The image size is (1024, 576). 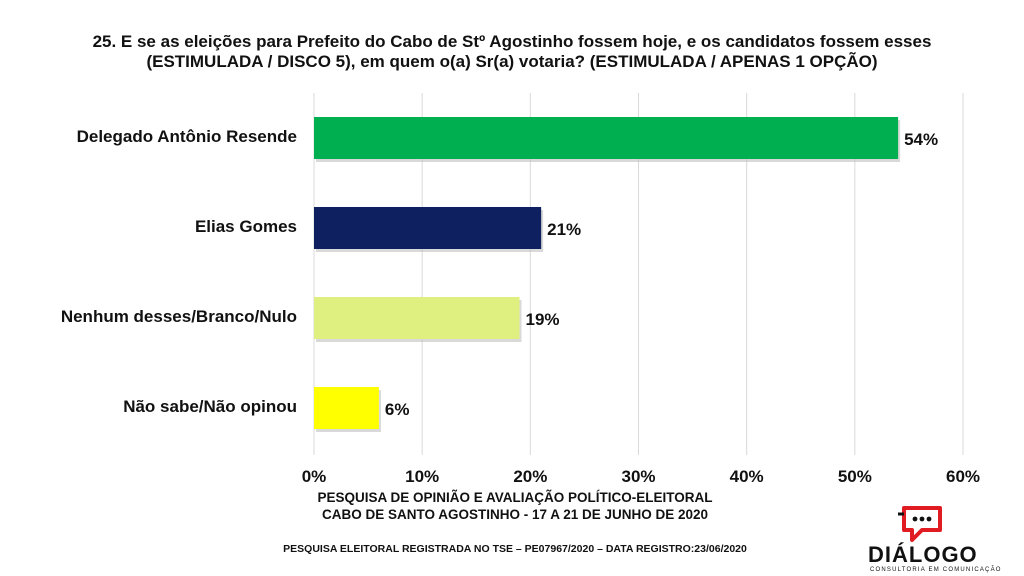 What do you see at coordinates (530, 476) in the screenshot?
I see `x-tick-label: 20%` at bounding box center [530, 476].